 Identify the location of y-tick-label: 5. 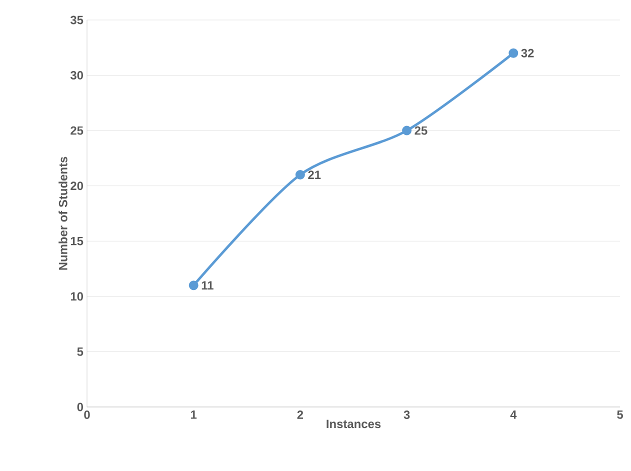
(80, 352).